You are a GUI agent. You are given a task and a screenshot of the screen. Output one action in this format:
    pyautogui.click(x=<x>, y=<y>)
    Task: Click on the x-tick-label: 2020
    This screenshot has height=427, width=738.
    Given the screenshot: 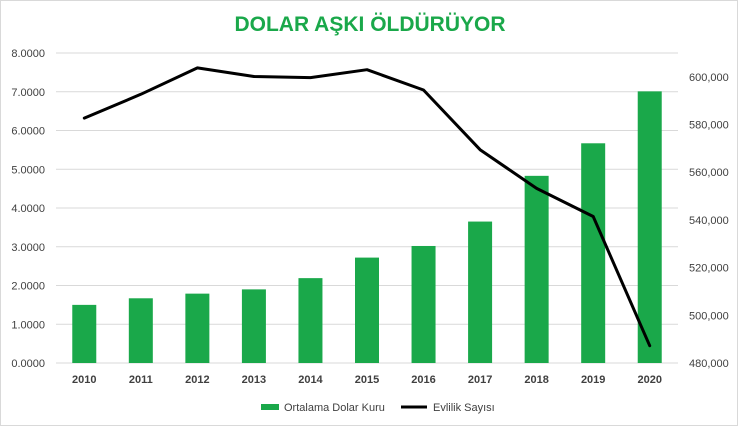 What is the action you would take?
    pyautogui.click(x=649, y=380)
    